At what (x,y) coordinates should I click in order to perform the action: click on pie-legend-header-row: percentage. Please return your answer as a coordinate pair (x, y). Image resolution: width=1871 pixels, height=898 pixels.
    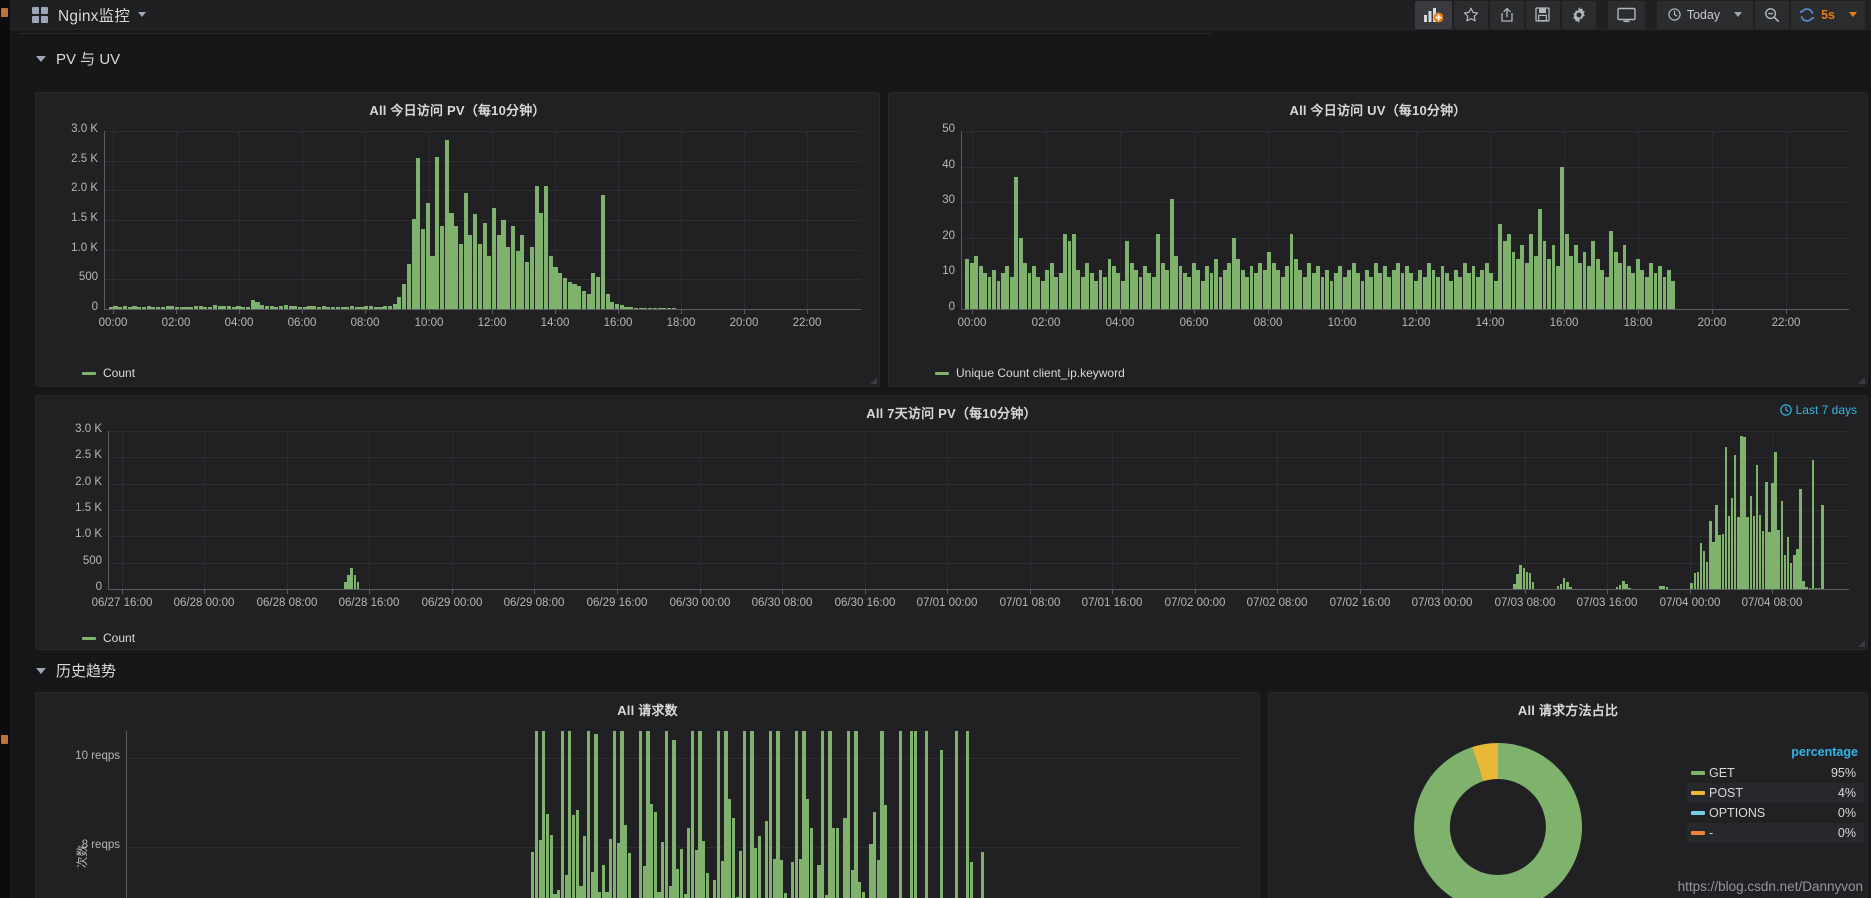
    Looking at the image, I should click on (1775, 754).